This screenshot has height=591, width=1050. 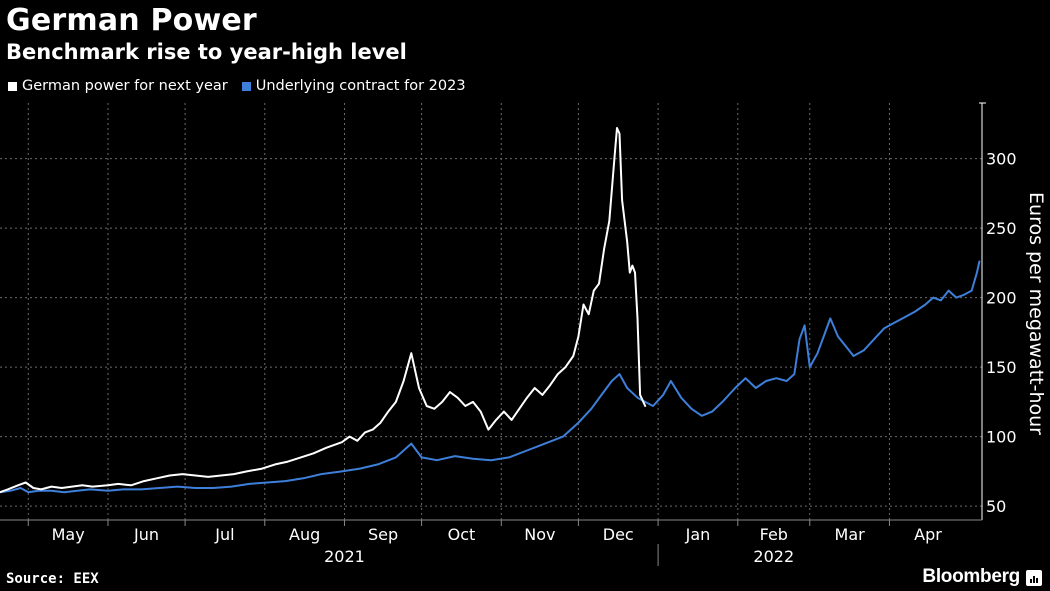 What do you see at coordinates (1001, 437) in the screenshot?
I see `y-tick-label: 100` at bounding box center [1001, 437].